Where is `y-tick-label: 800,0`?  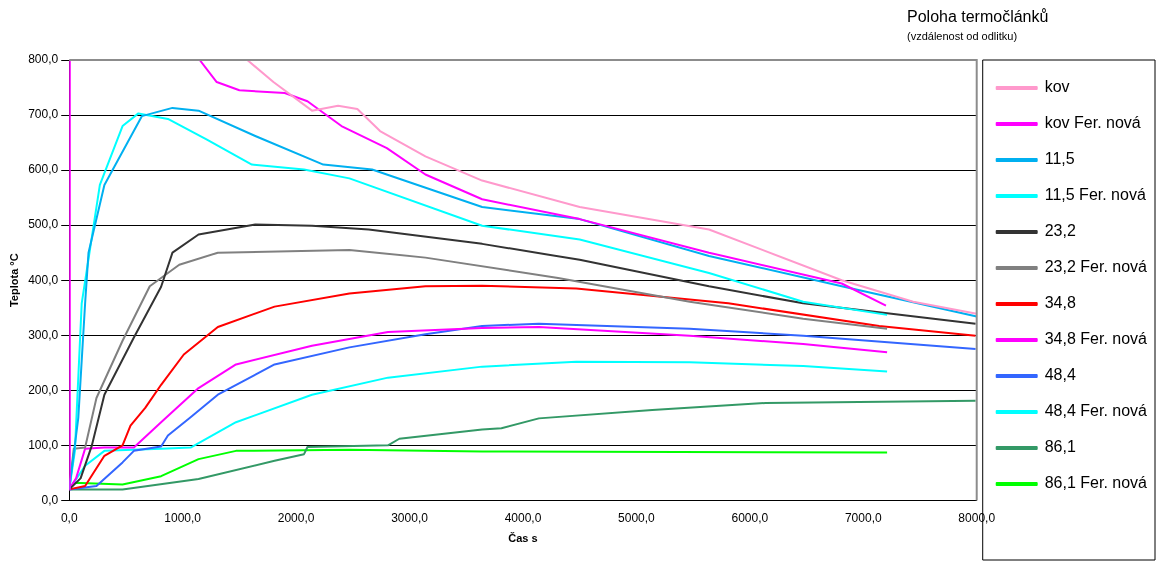 y-tick-label: 800,0 is located at coordinates (43, 59).